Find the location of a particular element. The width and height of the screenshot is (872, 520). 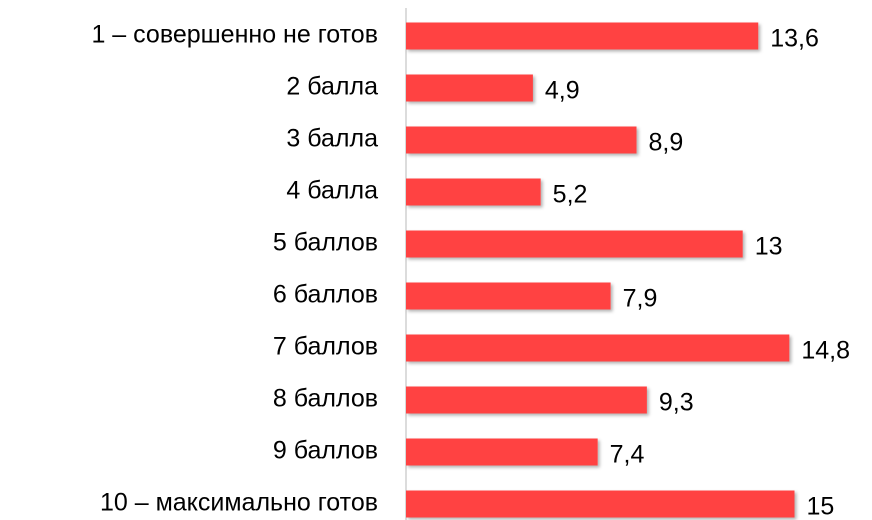

category-label: 5 баллов is located at coordinates (325, 243).